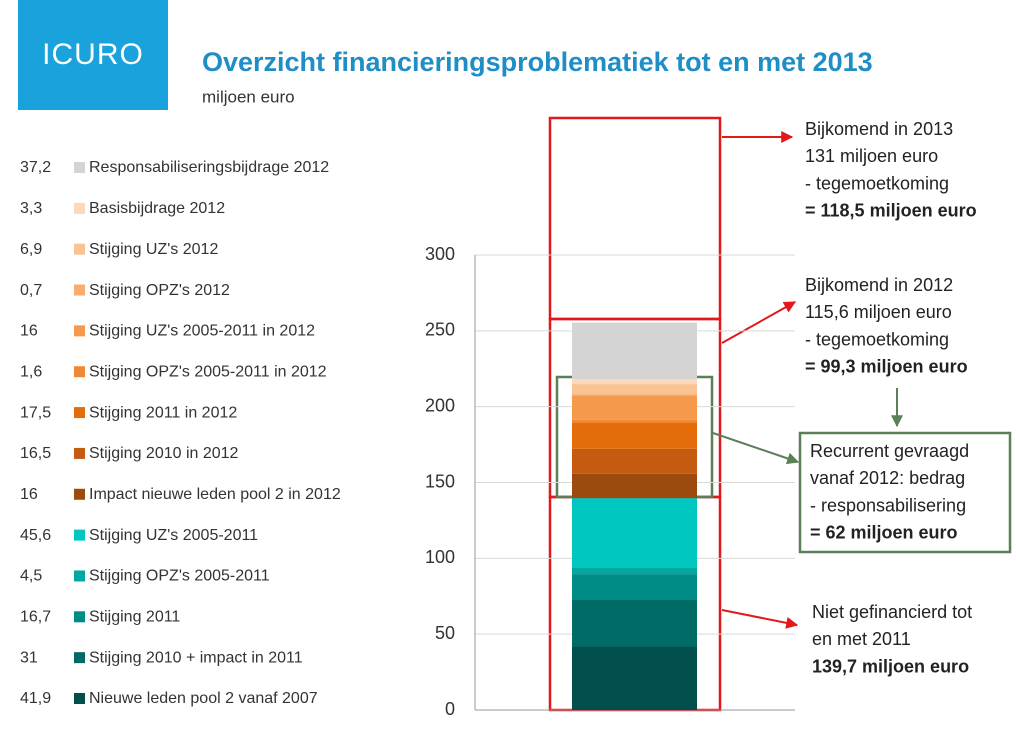 The image size is (1016, 731). Describe the element at coordinates (888, 505) in the screenshot. I see `annotation-line: - responsabilisering` at that location.